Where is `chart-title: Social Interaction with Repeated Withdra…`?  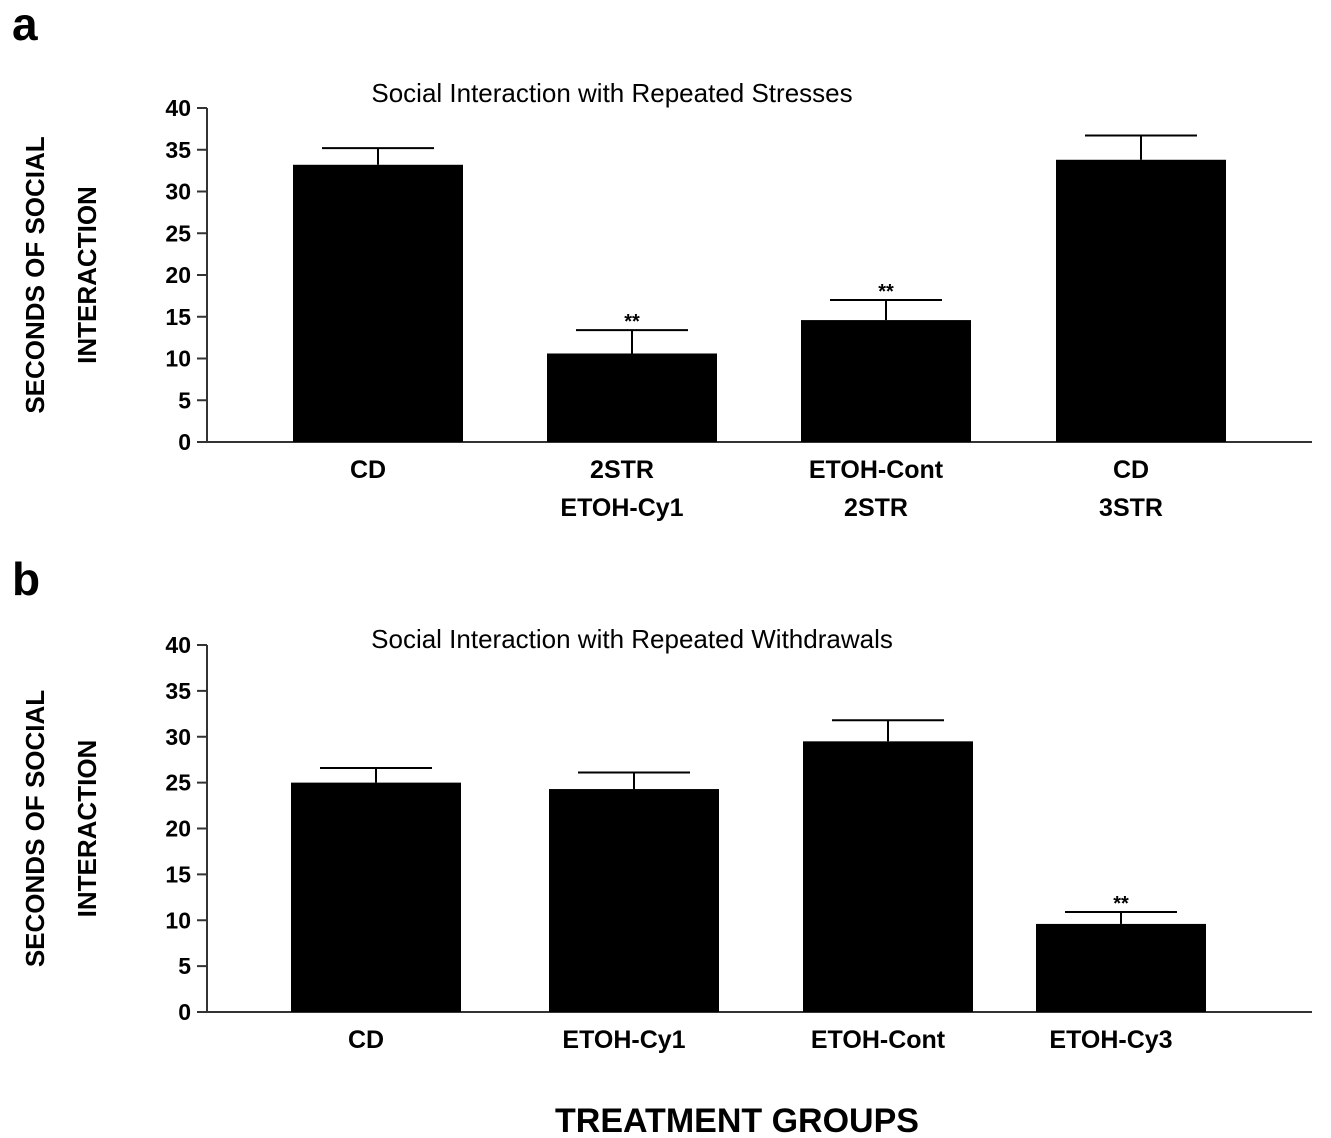 chart-title: Social Interaction with Repeated Withdra… is located at coordinates (632, 639).